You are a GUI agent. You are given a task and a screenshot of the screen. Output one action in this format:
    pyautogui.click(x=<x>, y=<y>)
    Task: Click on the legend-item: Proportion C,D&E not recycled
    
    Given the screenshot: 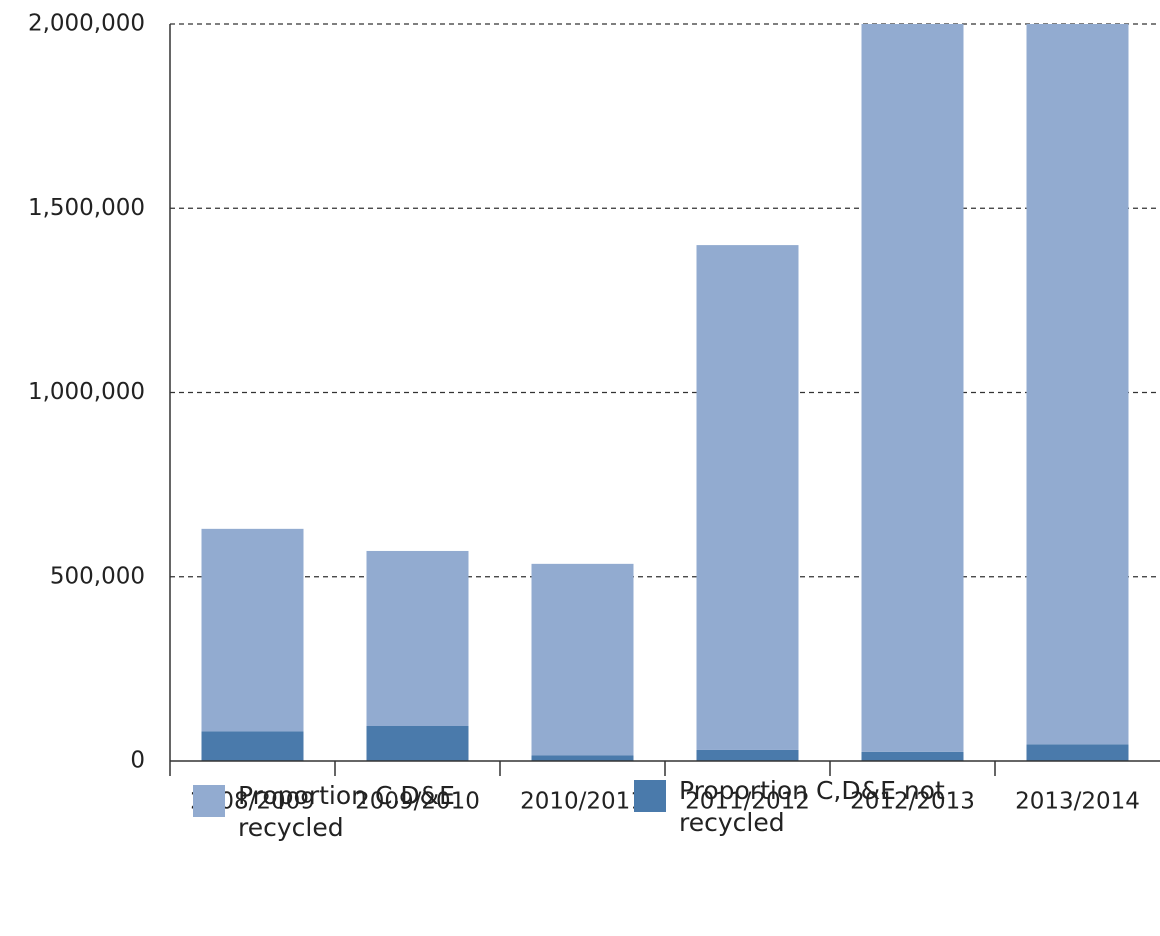 What is the action you would take?
    pyautogui.click(x=791, y=807)
    